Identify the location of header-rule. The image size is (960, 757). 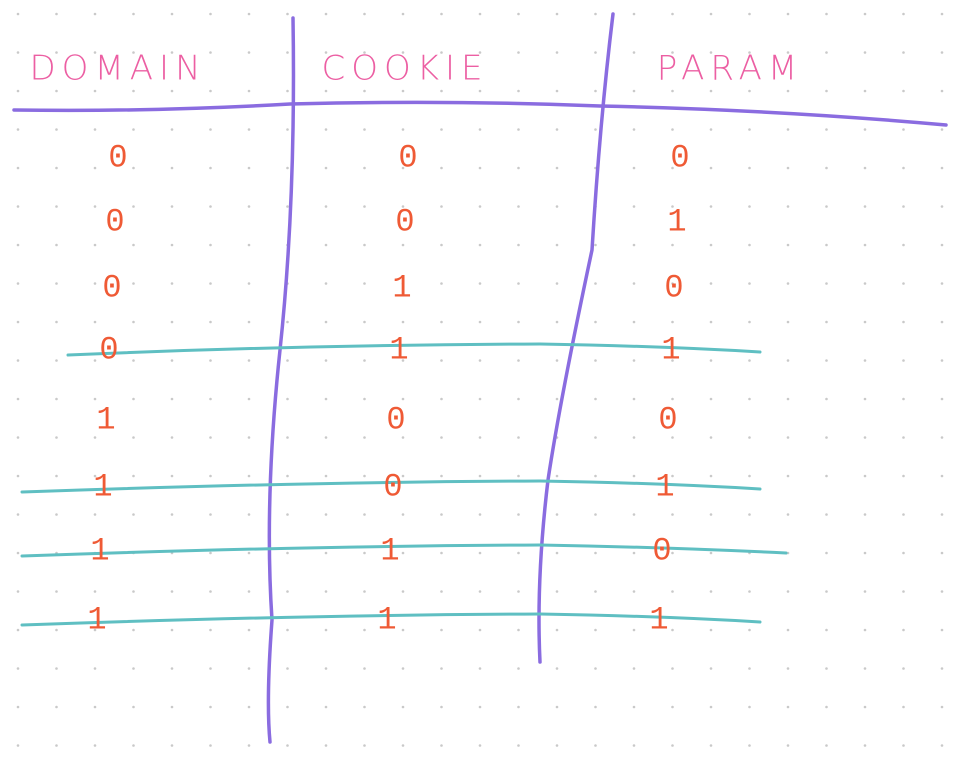
(480, 113).